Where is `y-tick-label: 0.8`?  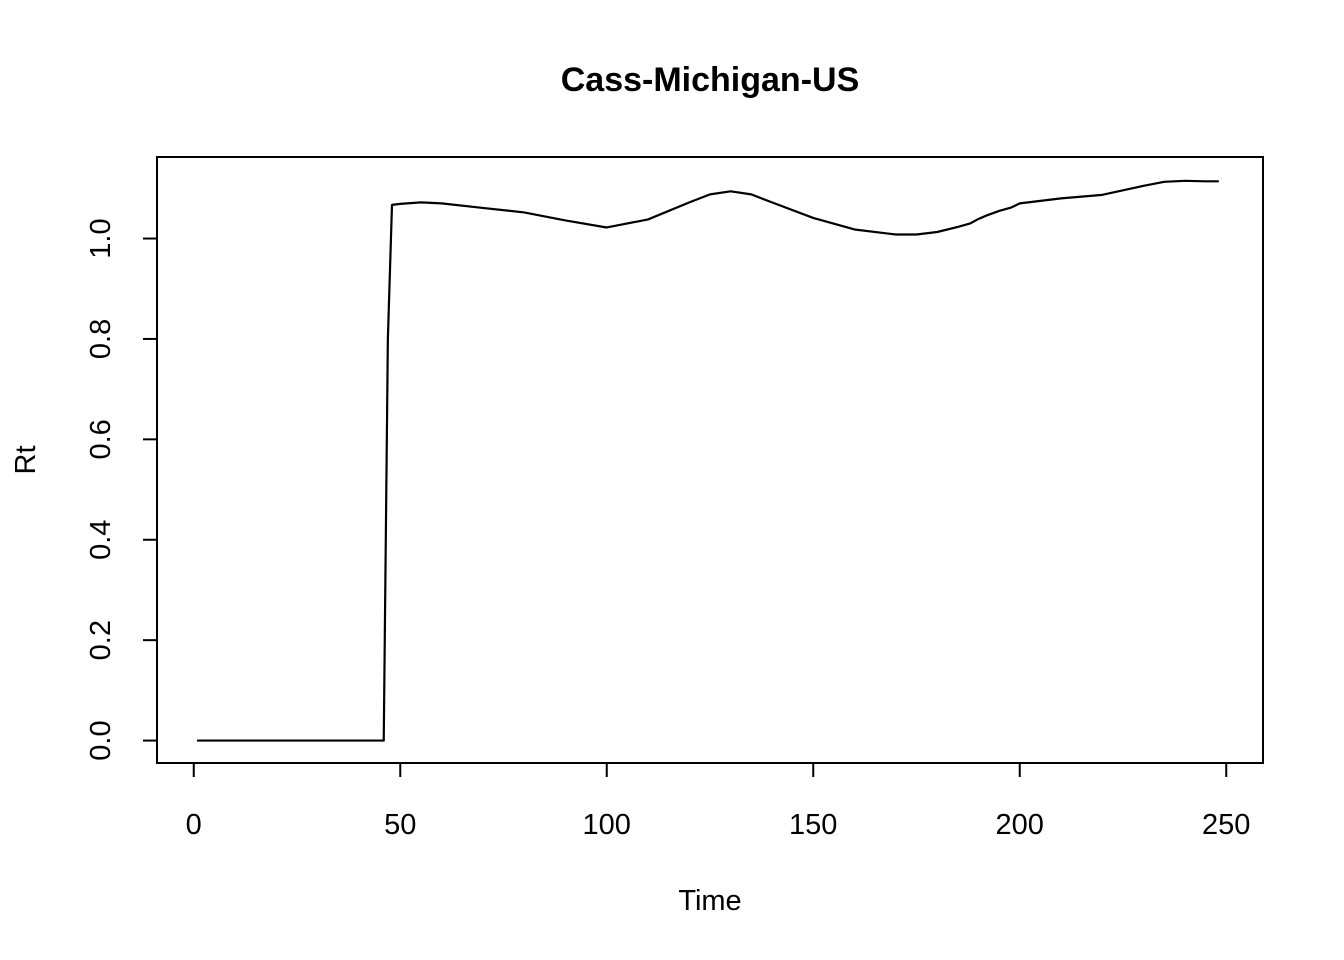
y-tick-label: 0.8 is located at coordinates (101, 339).